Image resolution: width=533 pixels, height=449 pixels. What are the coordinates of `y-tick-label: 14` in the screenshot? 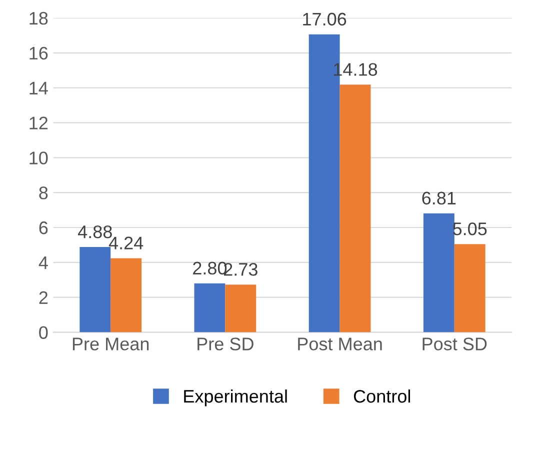 It's located at (39, 88).